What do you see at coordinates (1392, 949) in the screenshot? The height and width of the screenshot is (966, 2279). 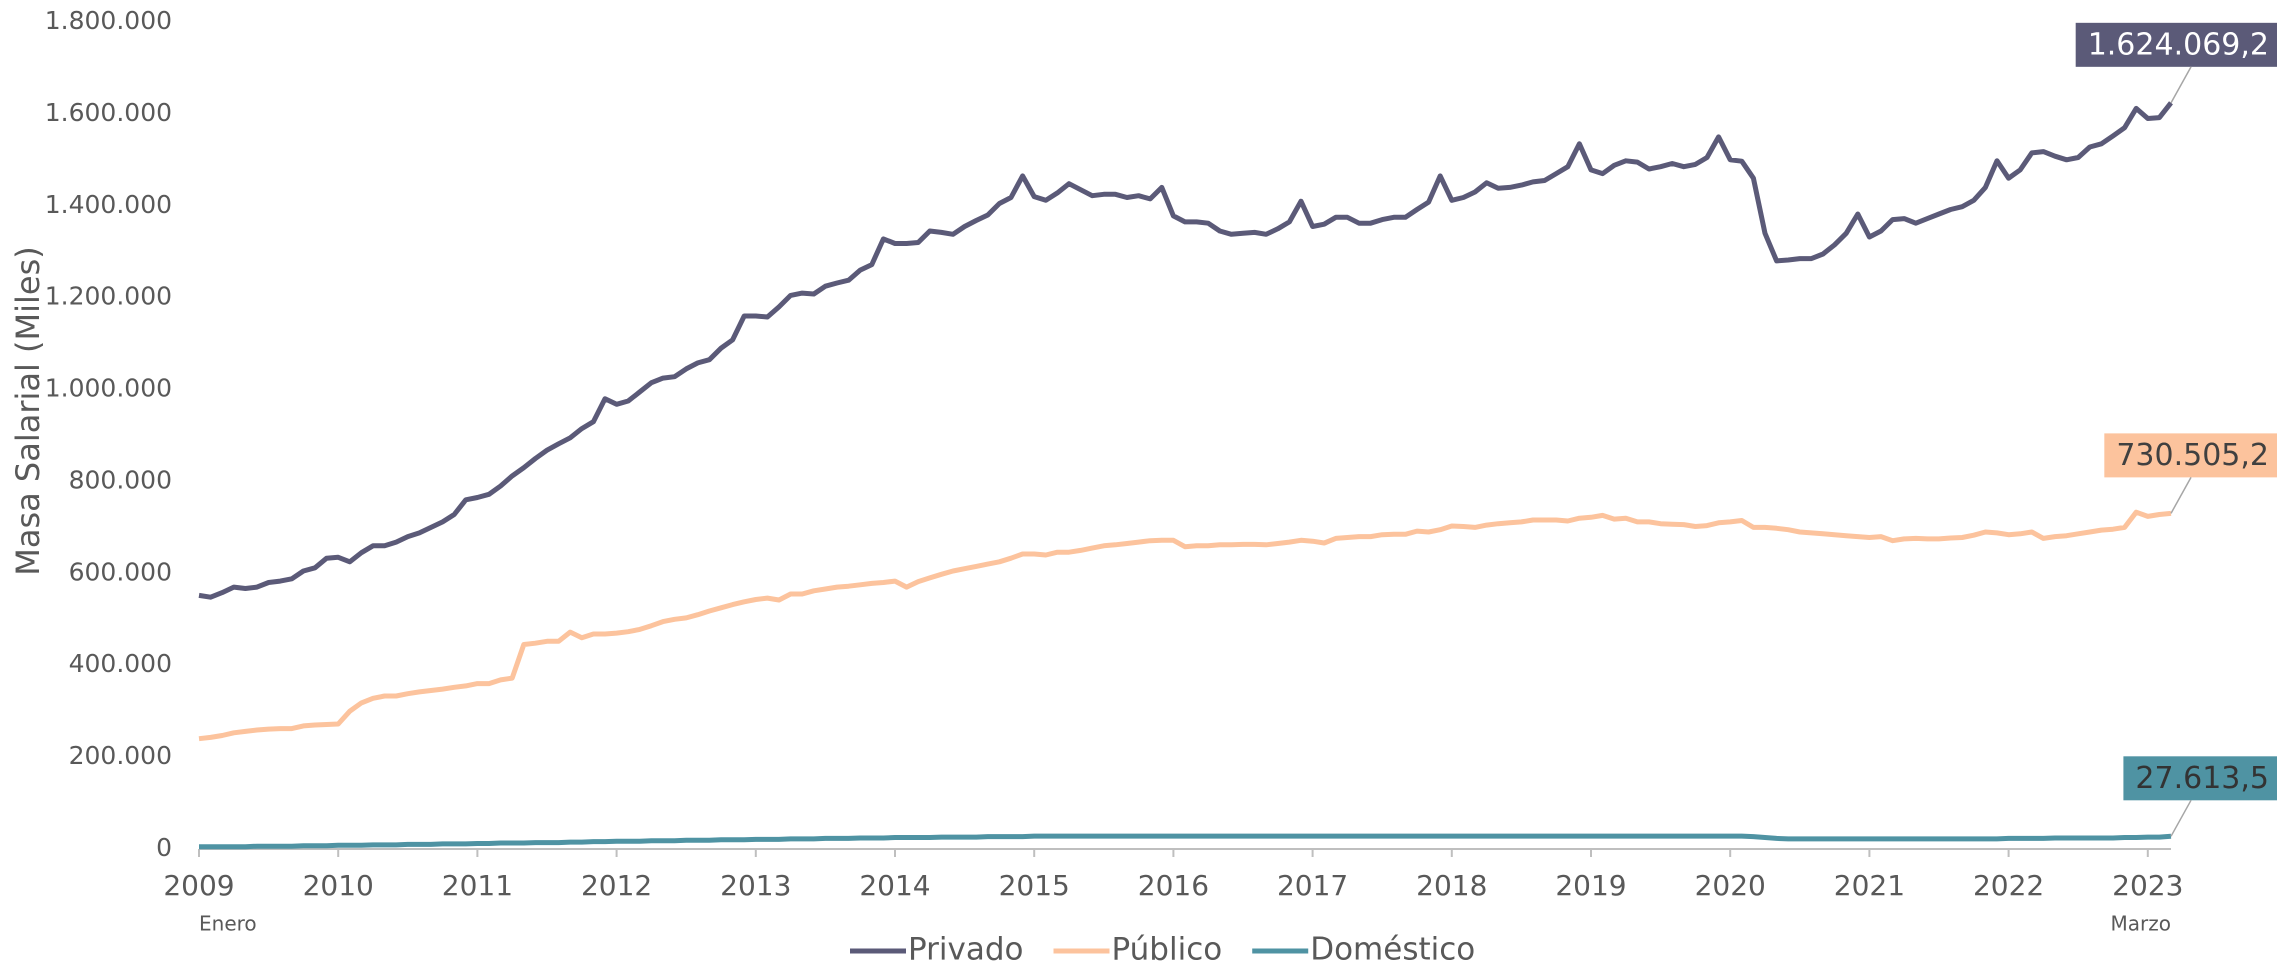 I see `legend-label: Doméstico` at bounding box center [1392, 949].